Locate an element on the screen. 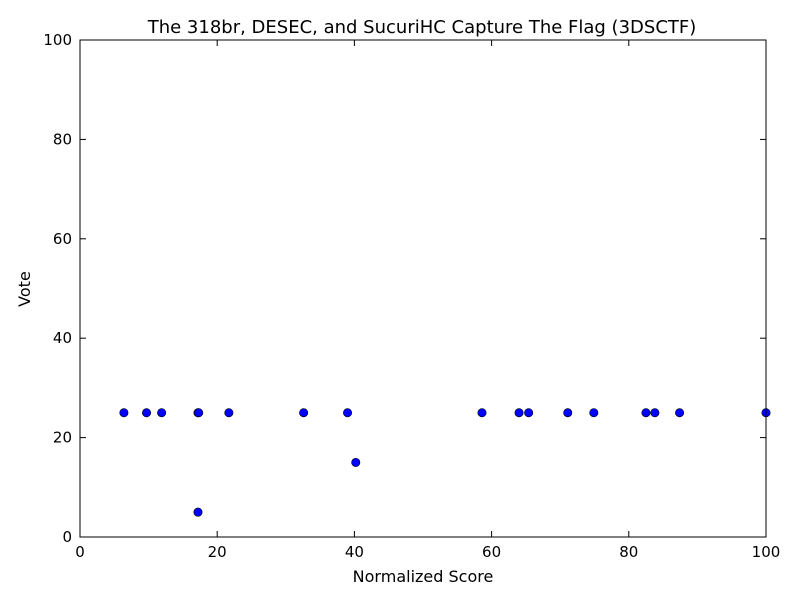 This screenshot has width=800, height=600. x-tick-label: 80 is located at coordinates (628, 552).